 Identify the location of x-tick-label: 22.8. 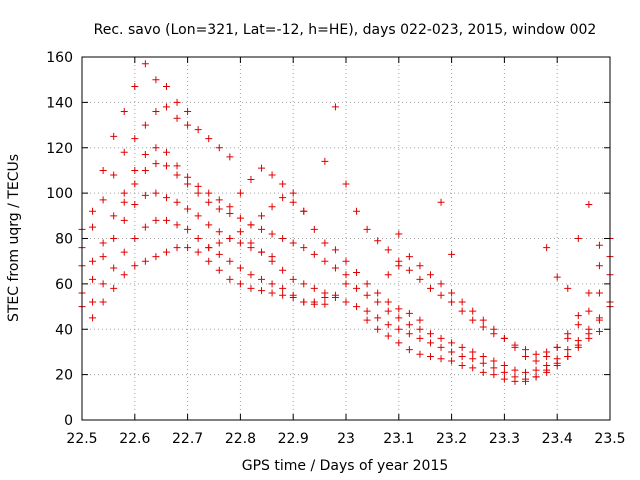
(240, 439).